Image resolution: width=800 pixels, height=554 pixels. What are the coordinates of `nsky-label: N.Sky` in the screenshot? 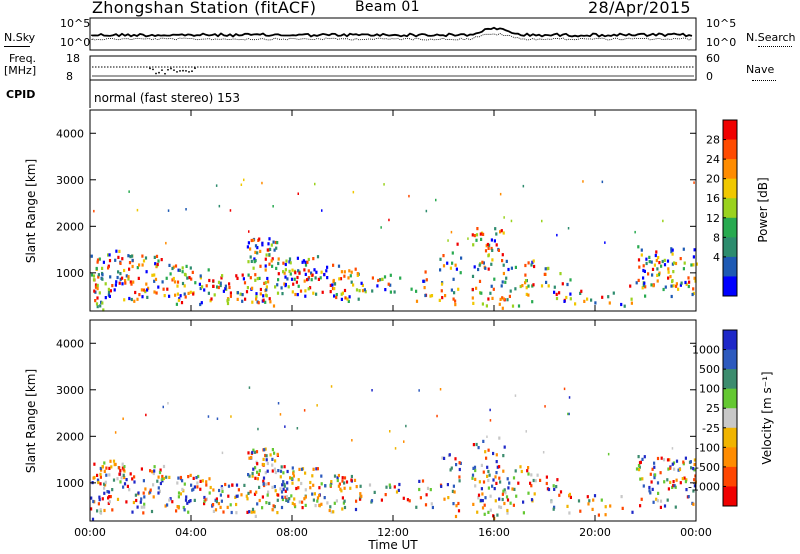 It's located at (20, 37).